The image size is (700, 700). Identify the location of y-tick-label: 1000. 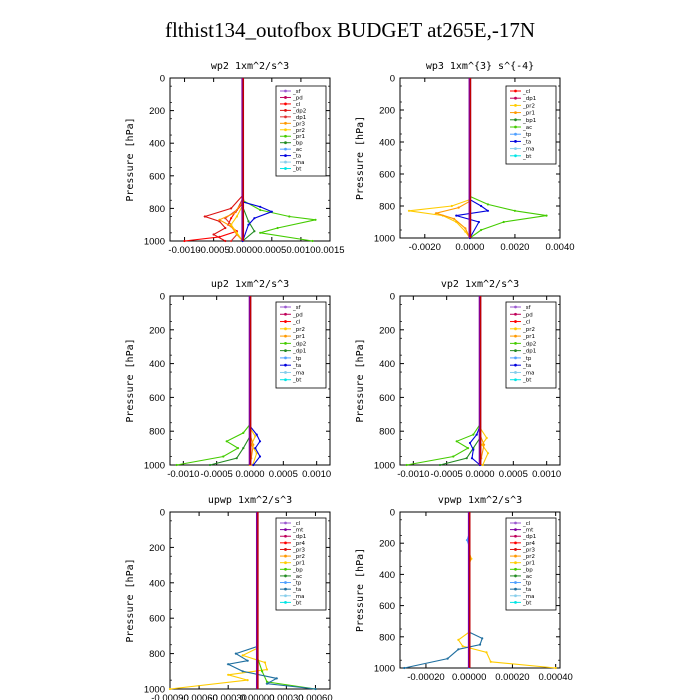
(154, 690).